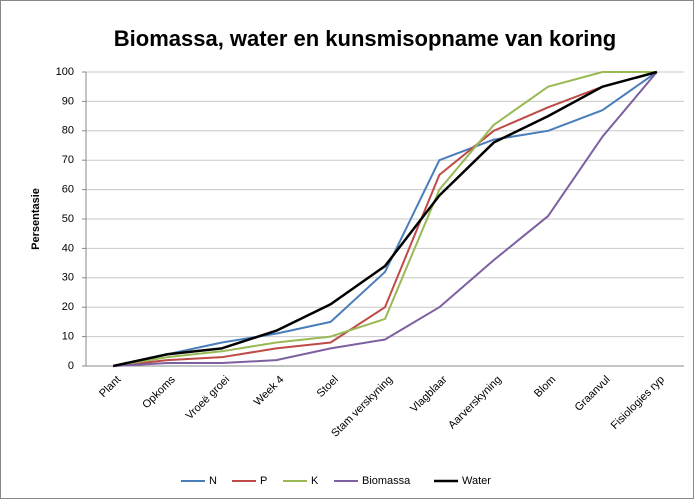 This screenshot has width=694, height=504. Describe the element at coordinates (68, 337) in the screenshot. I see `y-tick-label: 10` at that location.